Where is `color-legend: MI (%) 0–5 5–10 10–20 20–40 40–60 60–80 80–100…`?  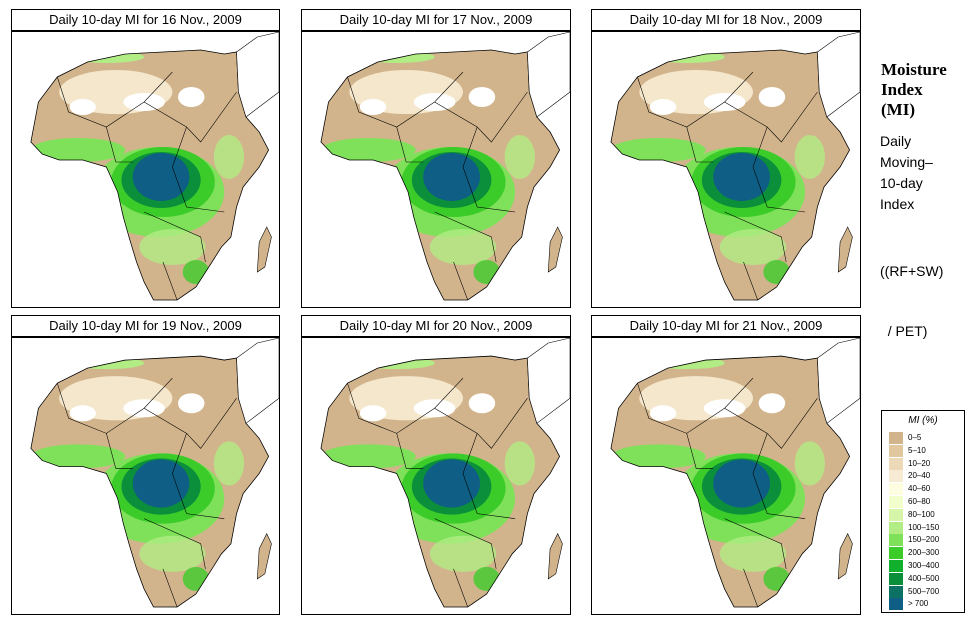 color-legend: MI (%) 0–5 5–10 10–20 20–40 40–60 60–80 80–100… is located at coordinates (923, 511).